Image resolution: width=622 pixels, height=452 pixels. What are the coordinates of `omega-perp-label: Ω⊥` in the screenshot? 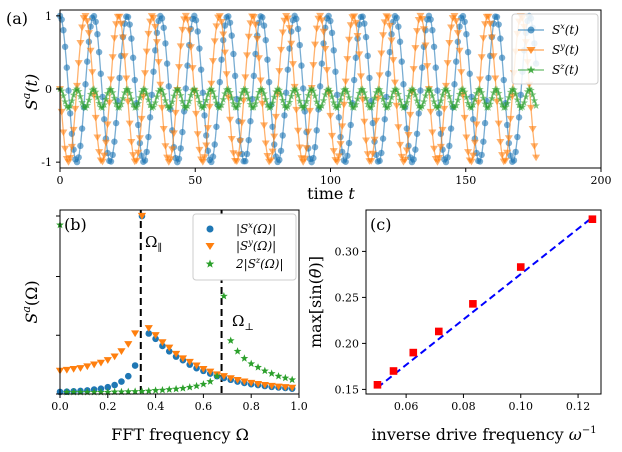 It's located at (243, 322).